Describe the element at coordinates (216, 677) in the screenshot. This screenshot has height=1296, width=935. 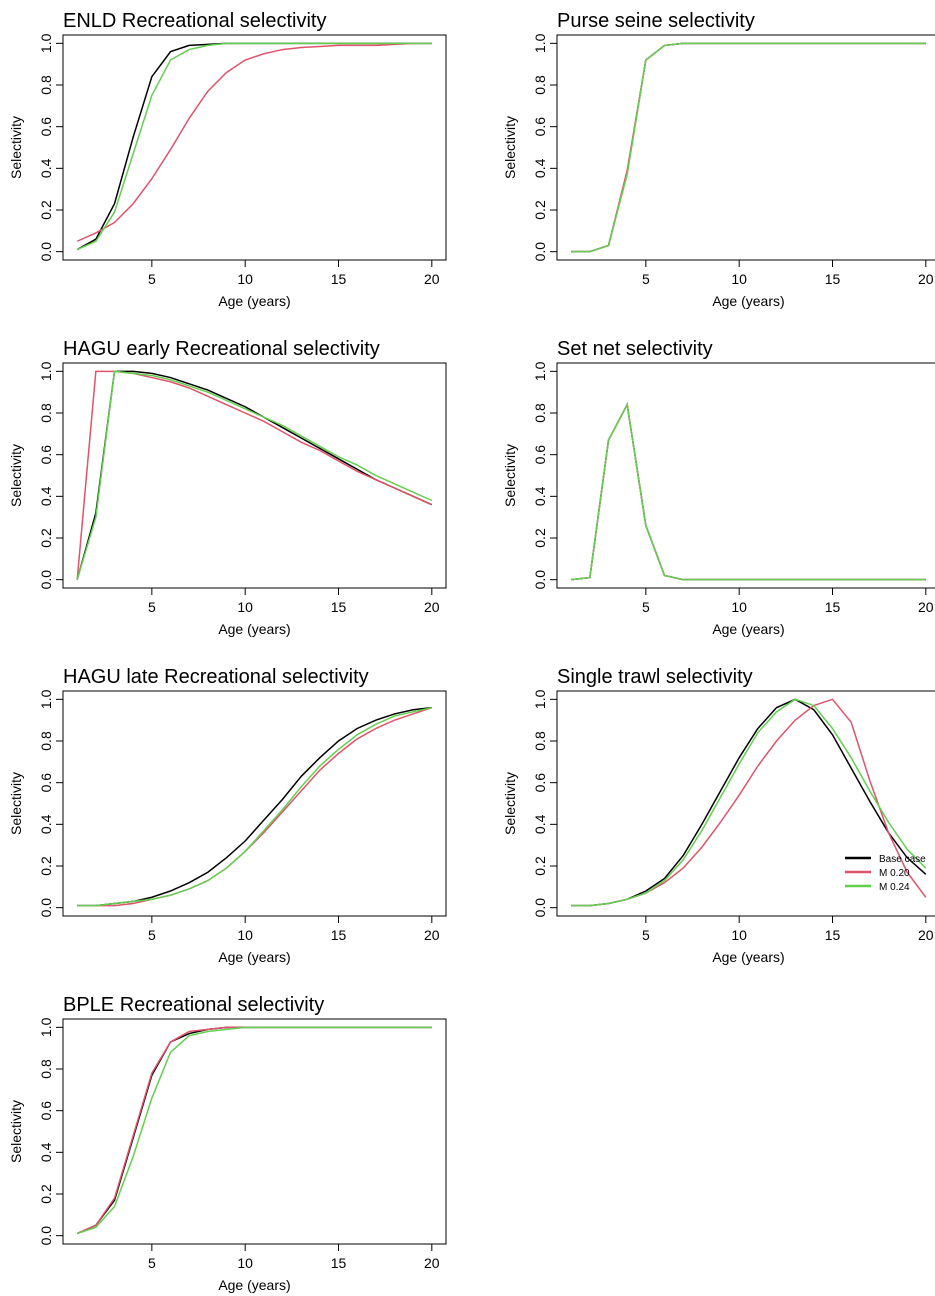
I see `panel-title: HAGU late Recreational selectivity` at that location.